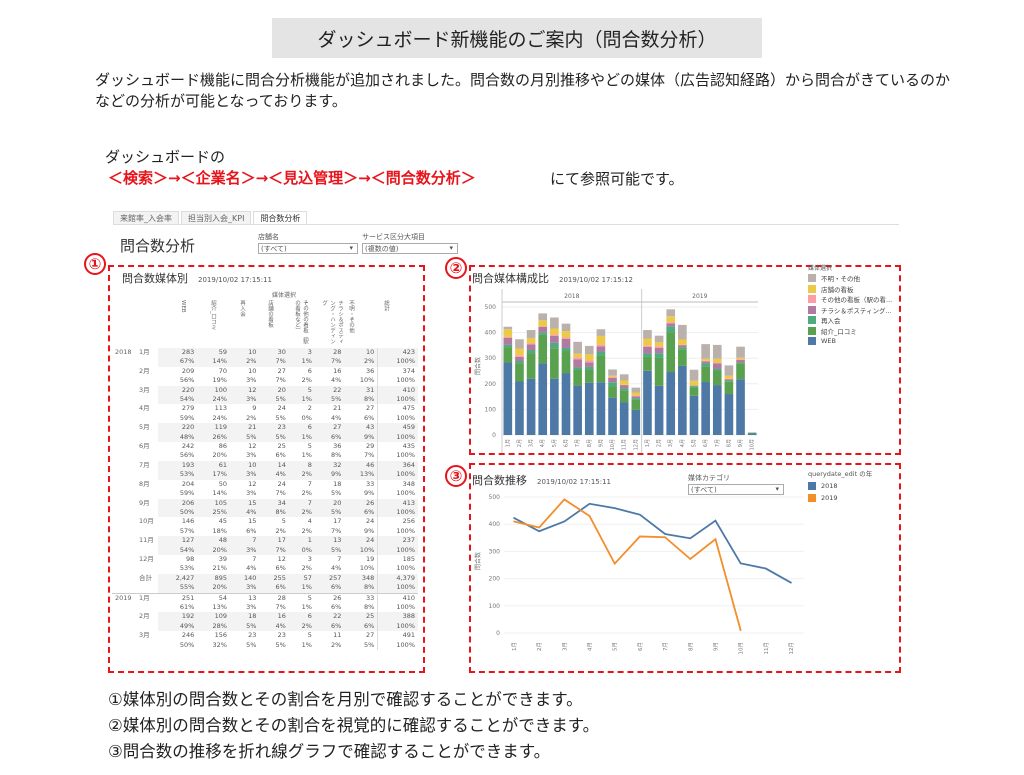  Describe the element at coordinates (361, 390) in the screenshot. I see `count-cell: 31` at that location.